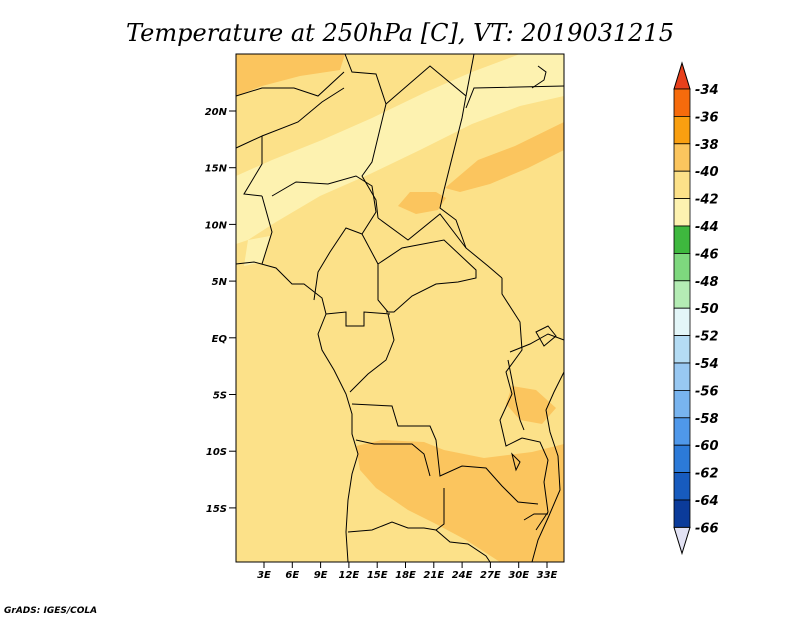 This screenshot has height=618, width=800. What do you see at coordinates (707, 474) in the screenshot?
I see `colorbar-label: -62` at bounding box center [707, 474].